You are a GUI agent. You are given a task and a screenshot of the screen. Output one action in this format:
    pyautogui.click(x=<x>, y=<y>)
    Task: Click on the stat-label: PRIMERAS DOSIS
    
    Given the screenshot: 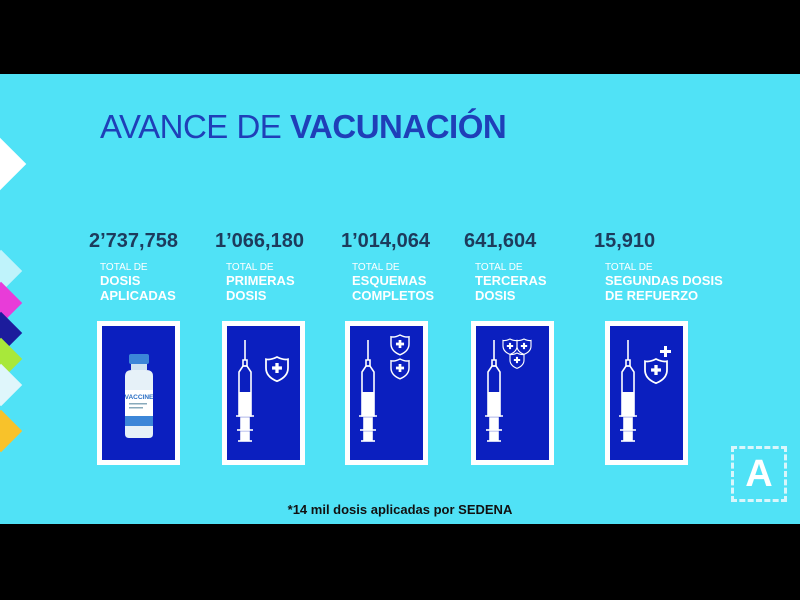 What is the action you would take?
    pyautogui.click(x=260, y=288)
    